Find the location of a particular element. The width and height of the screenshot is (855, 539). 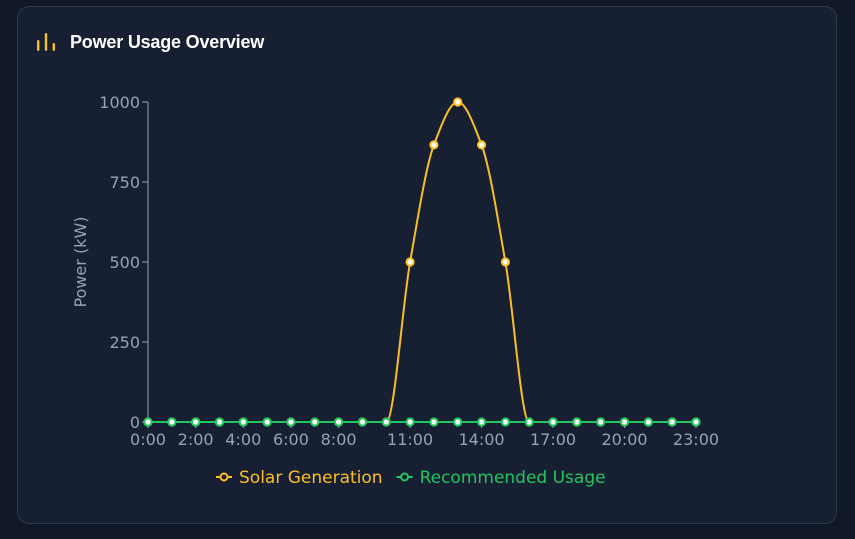

x-tick-label: 4:00 is located at coordinates (243, 439).